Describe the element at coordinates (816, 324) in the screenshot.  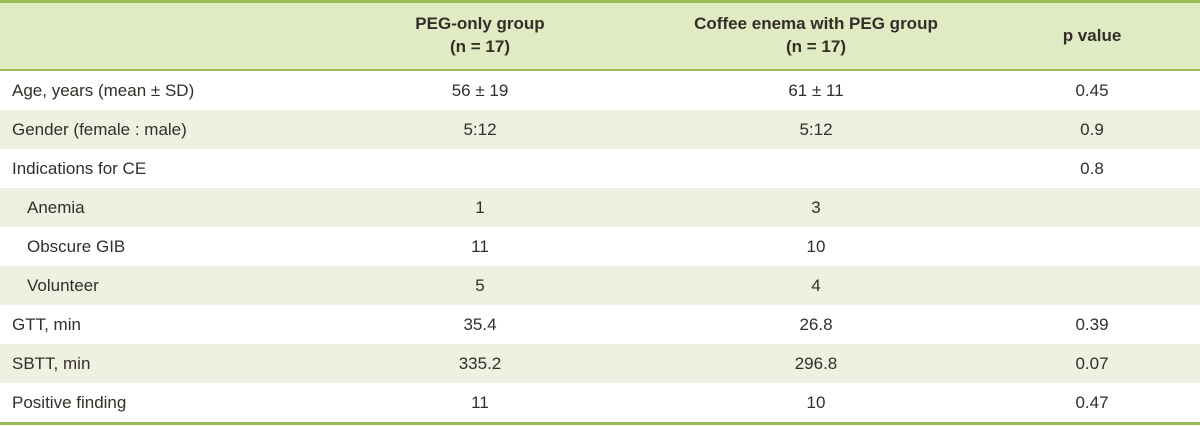
I see `coffee-value: 26.8` at that location.